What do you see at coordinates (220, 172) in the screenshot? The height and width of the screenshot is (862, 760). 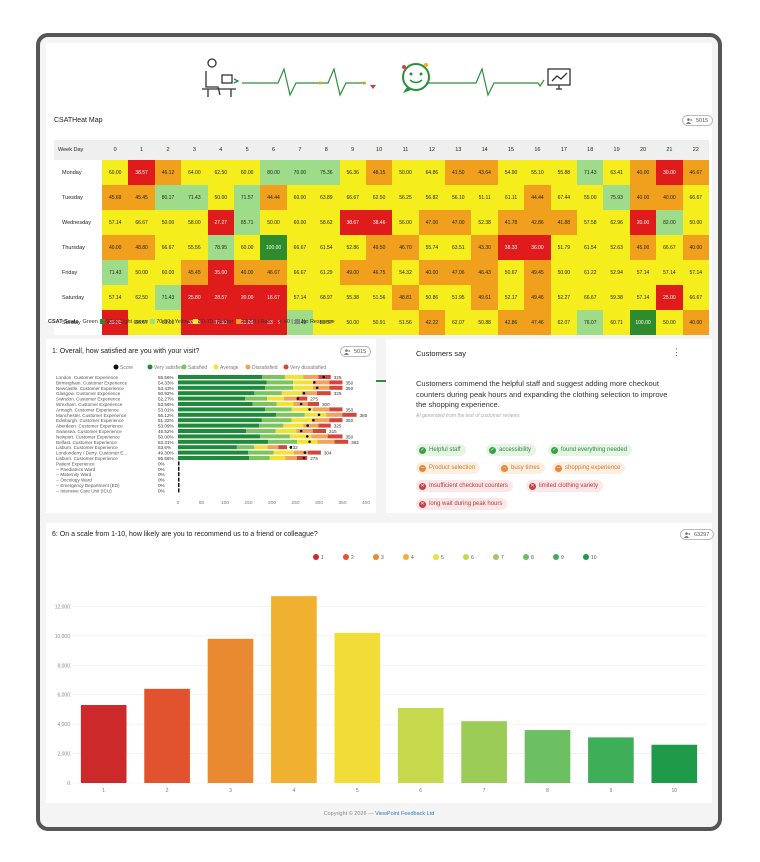 I see `heatmap-cell: 62.50` at bounding box center [220, 172].